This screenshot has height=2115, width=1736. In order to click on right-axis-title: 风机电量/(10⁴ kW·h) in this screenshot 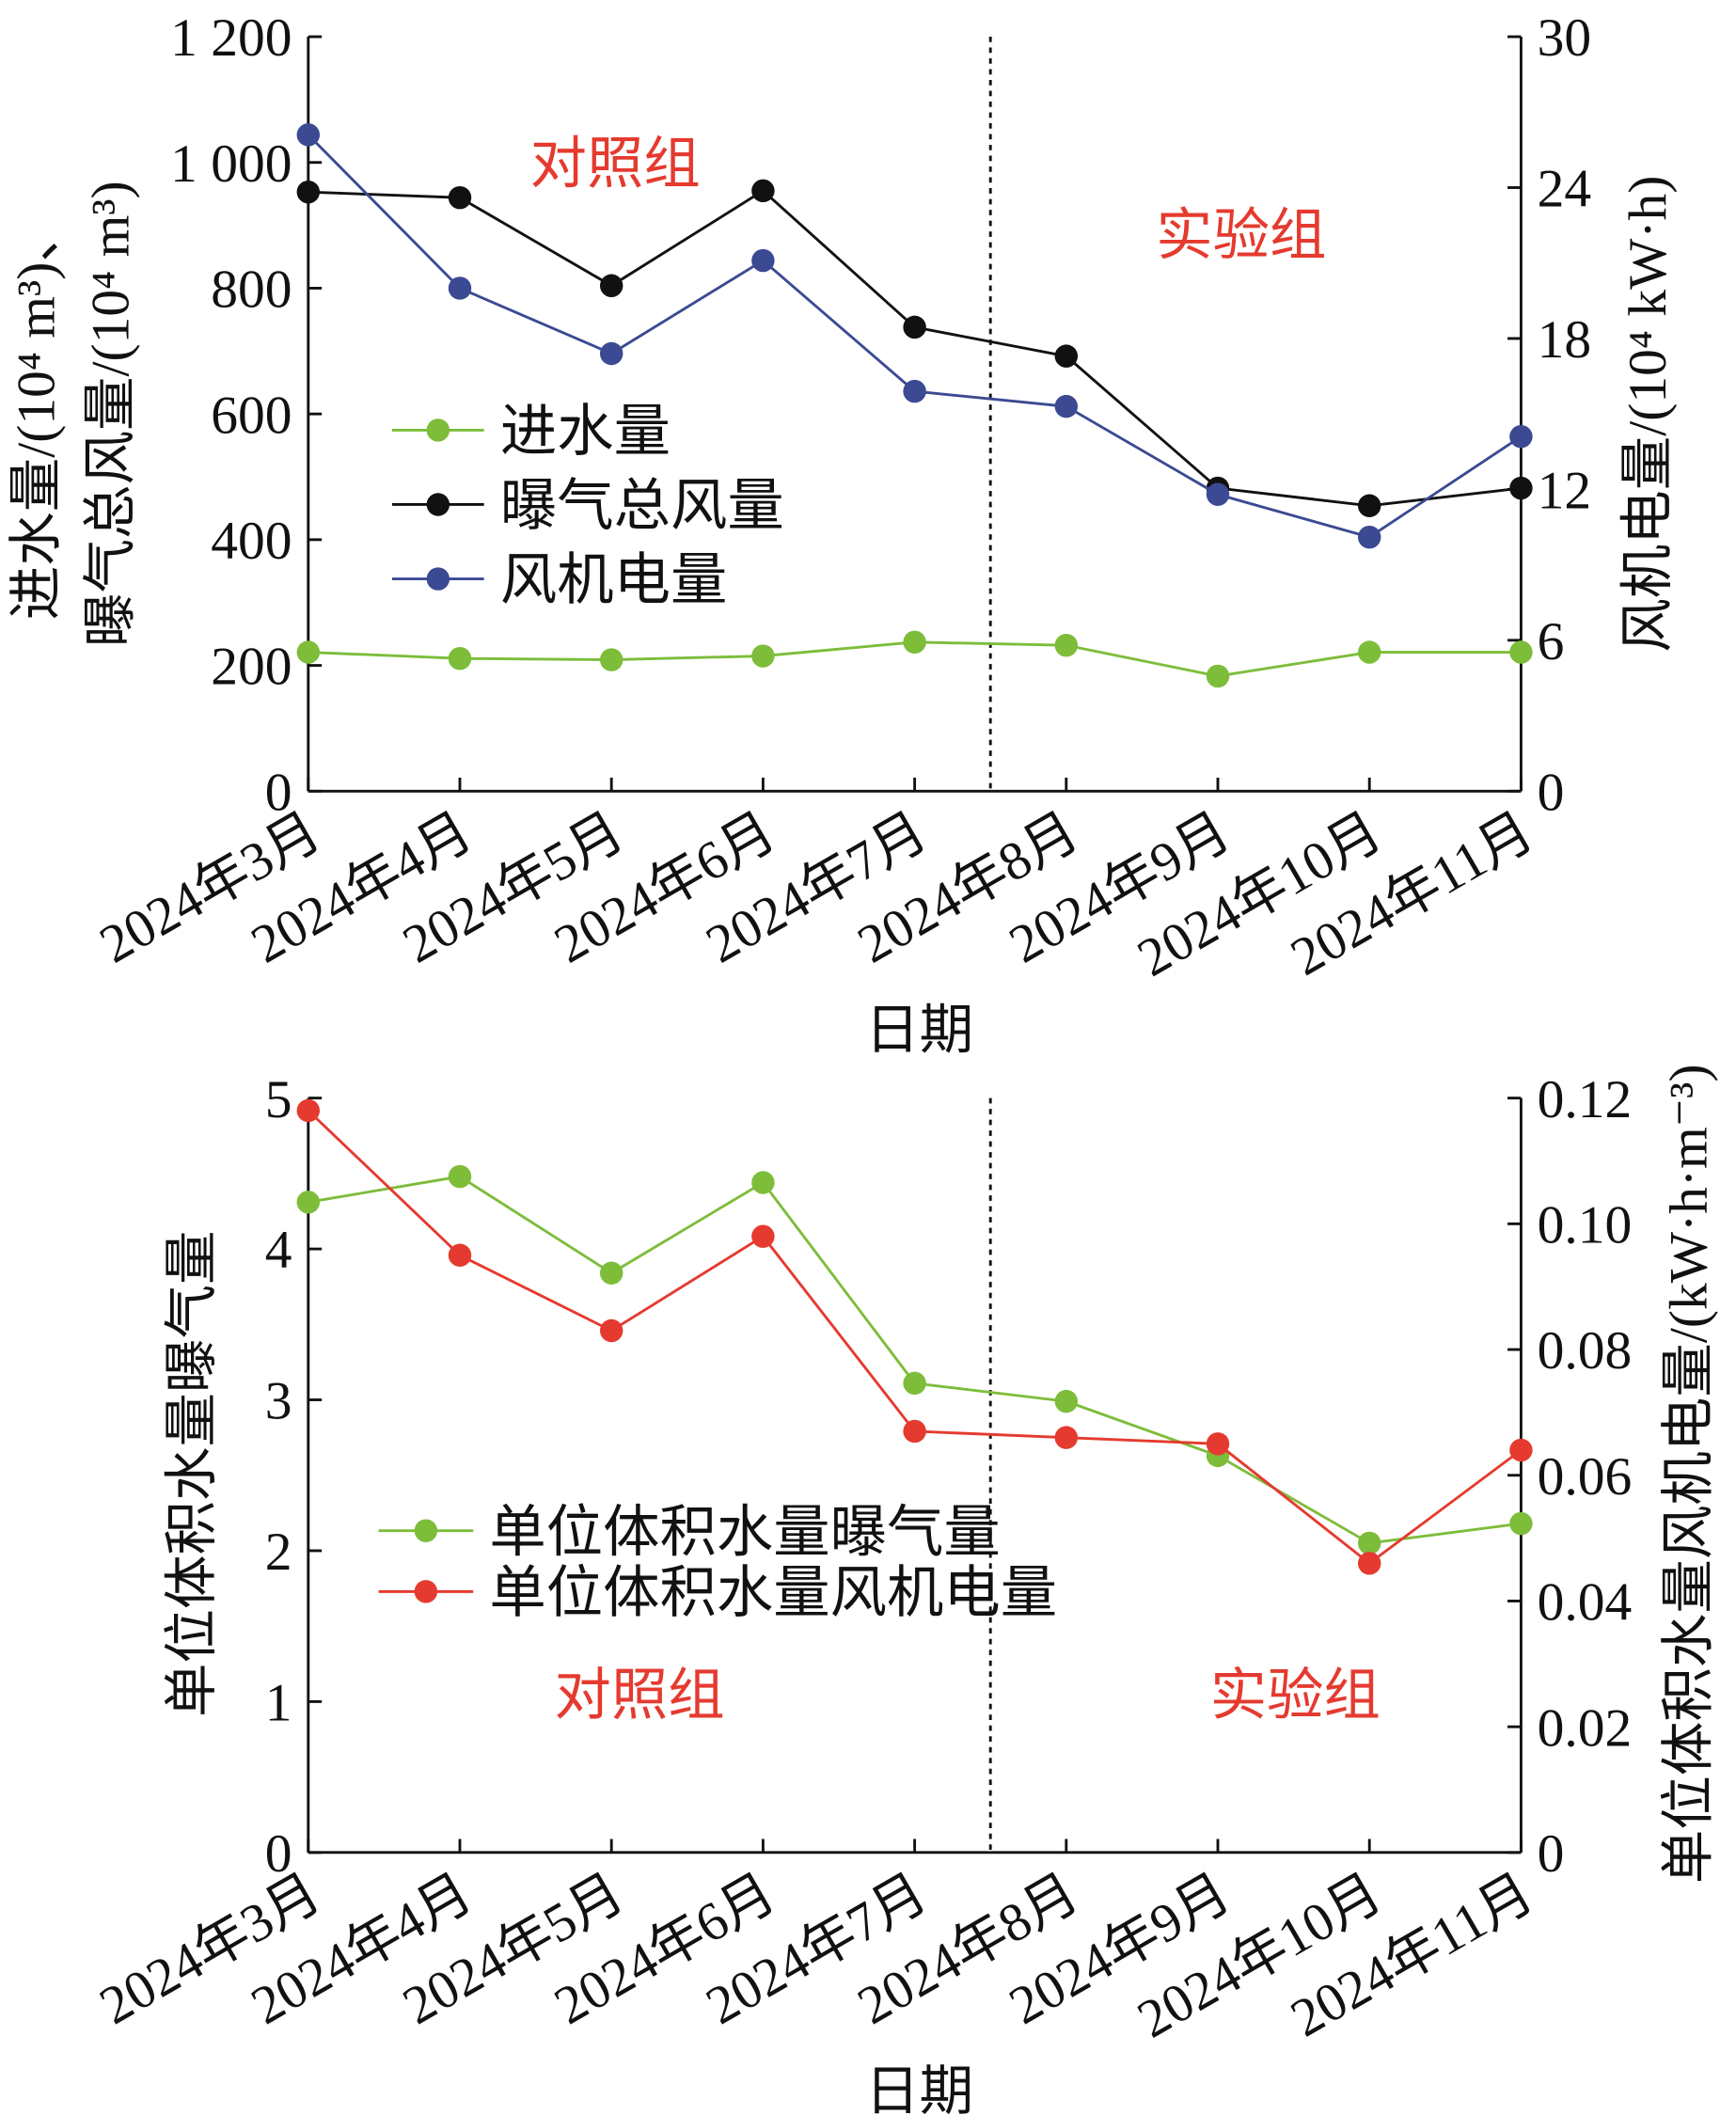, I will do `click(1648, 414)`.